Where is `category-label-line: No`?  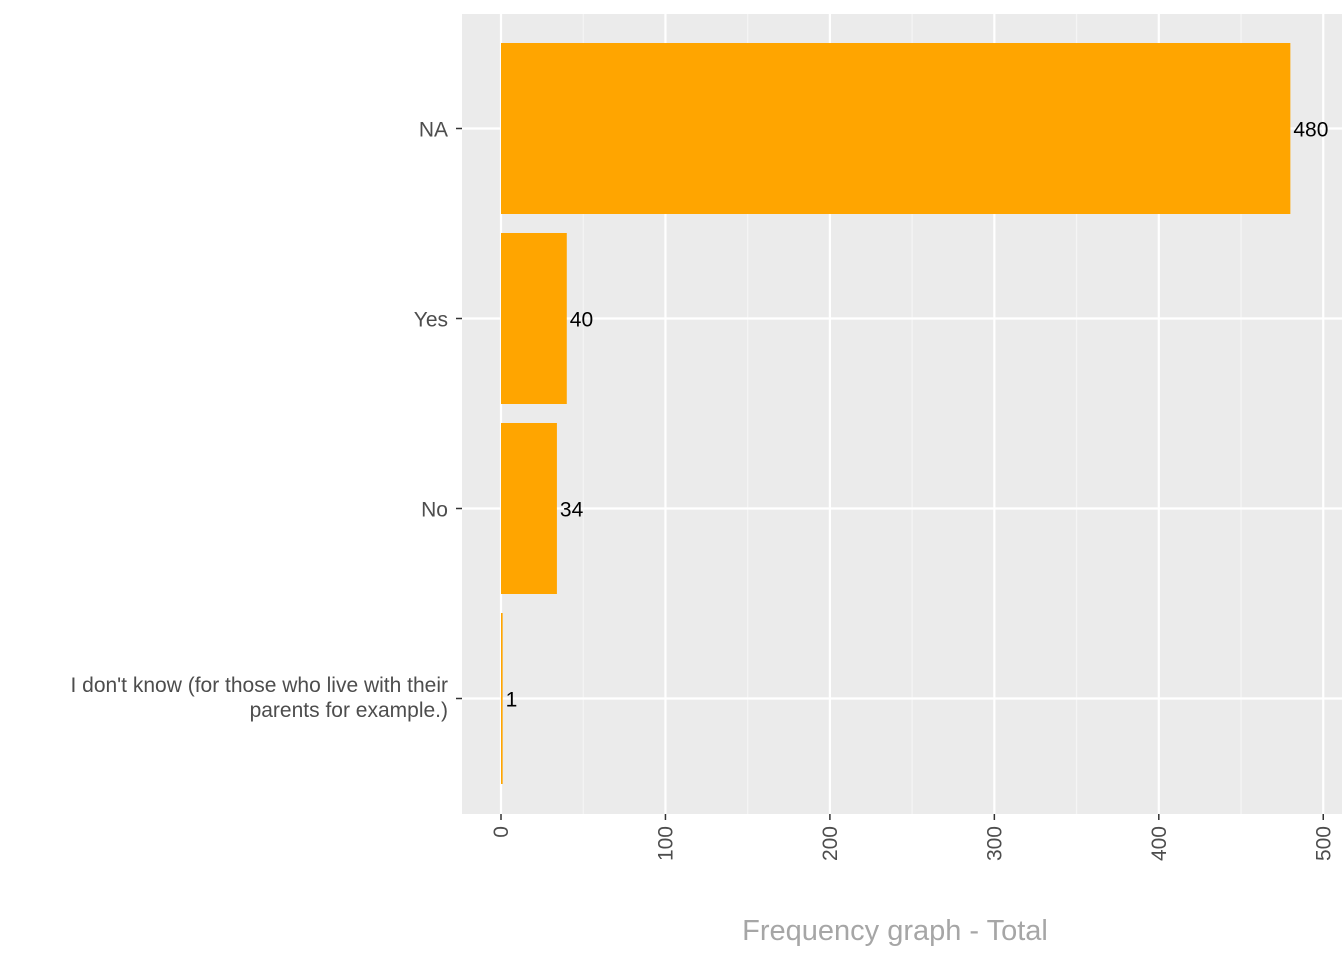 category-label-line: No is located at coordinates (434, 510).